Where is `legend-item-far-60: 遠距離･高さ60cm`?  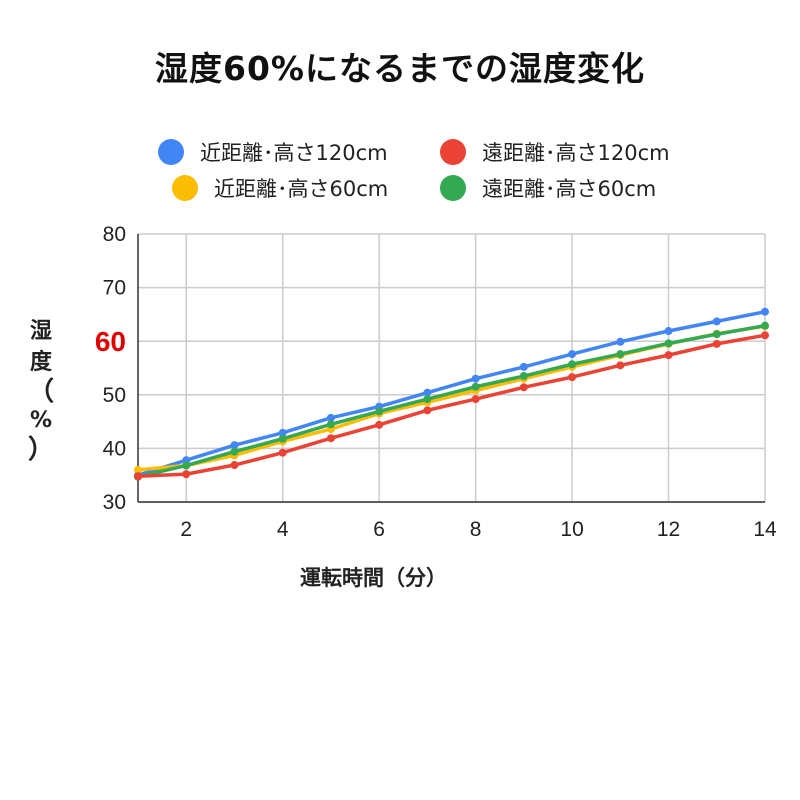 legend-item-far-60: 遠距離･高さ60cm is located at coordinates (548, 188).